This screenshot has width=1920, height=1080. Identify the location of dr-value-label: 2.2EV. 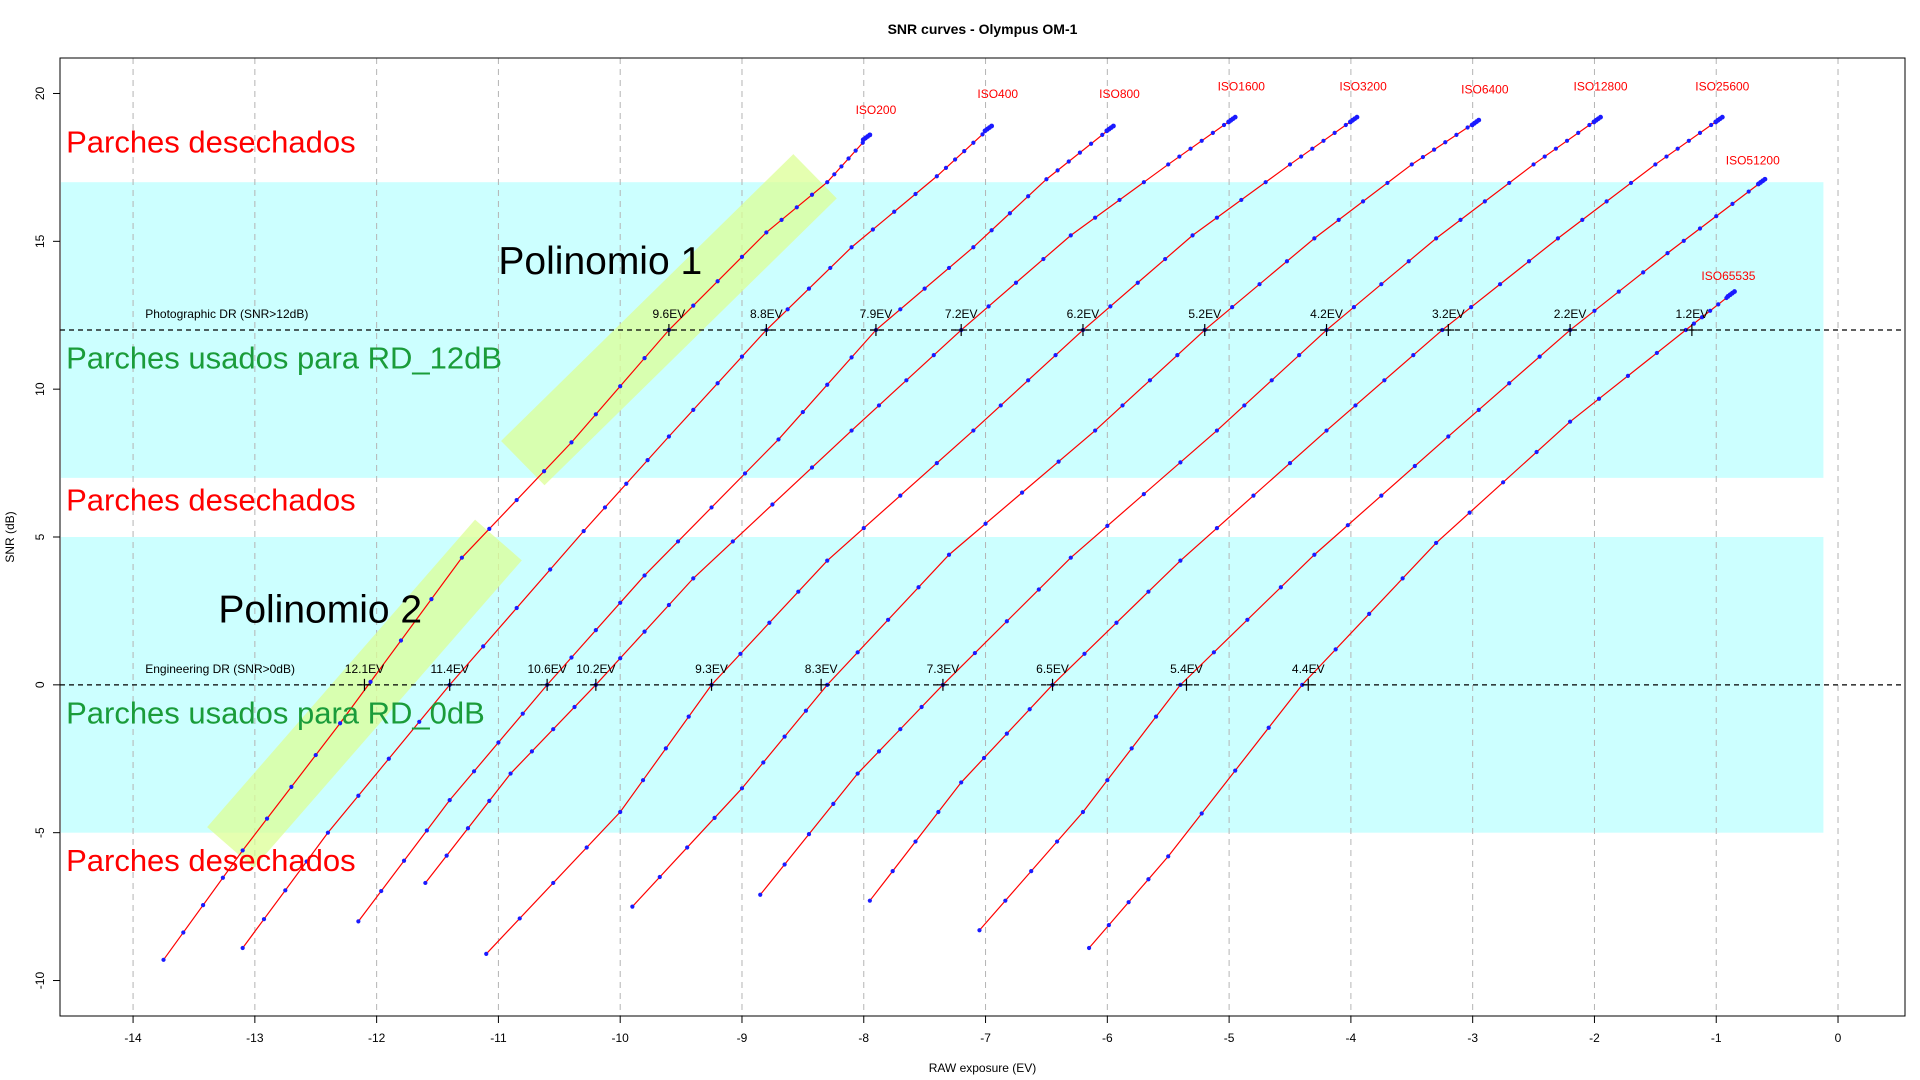
(1570, 314).